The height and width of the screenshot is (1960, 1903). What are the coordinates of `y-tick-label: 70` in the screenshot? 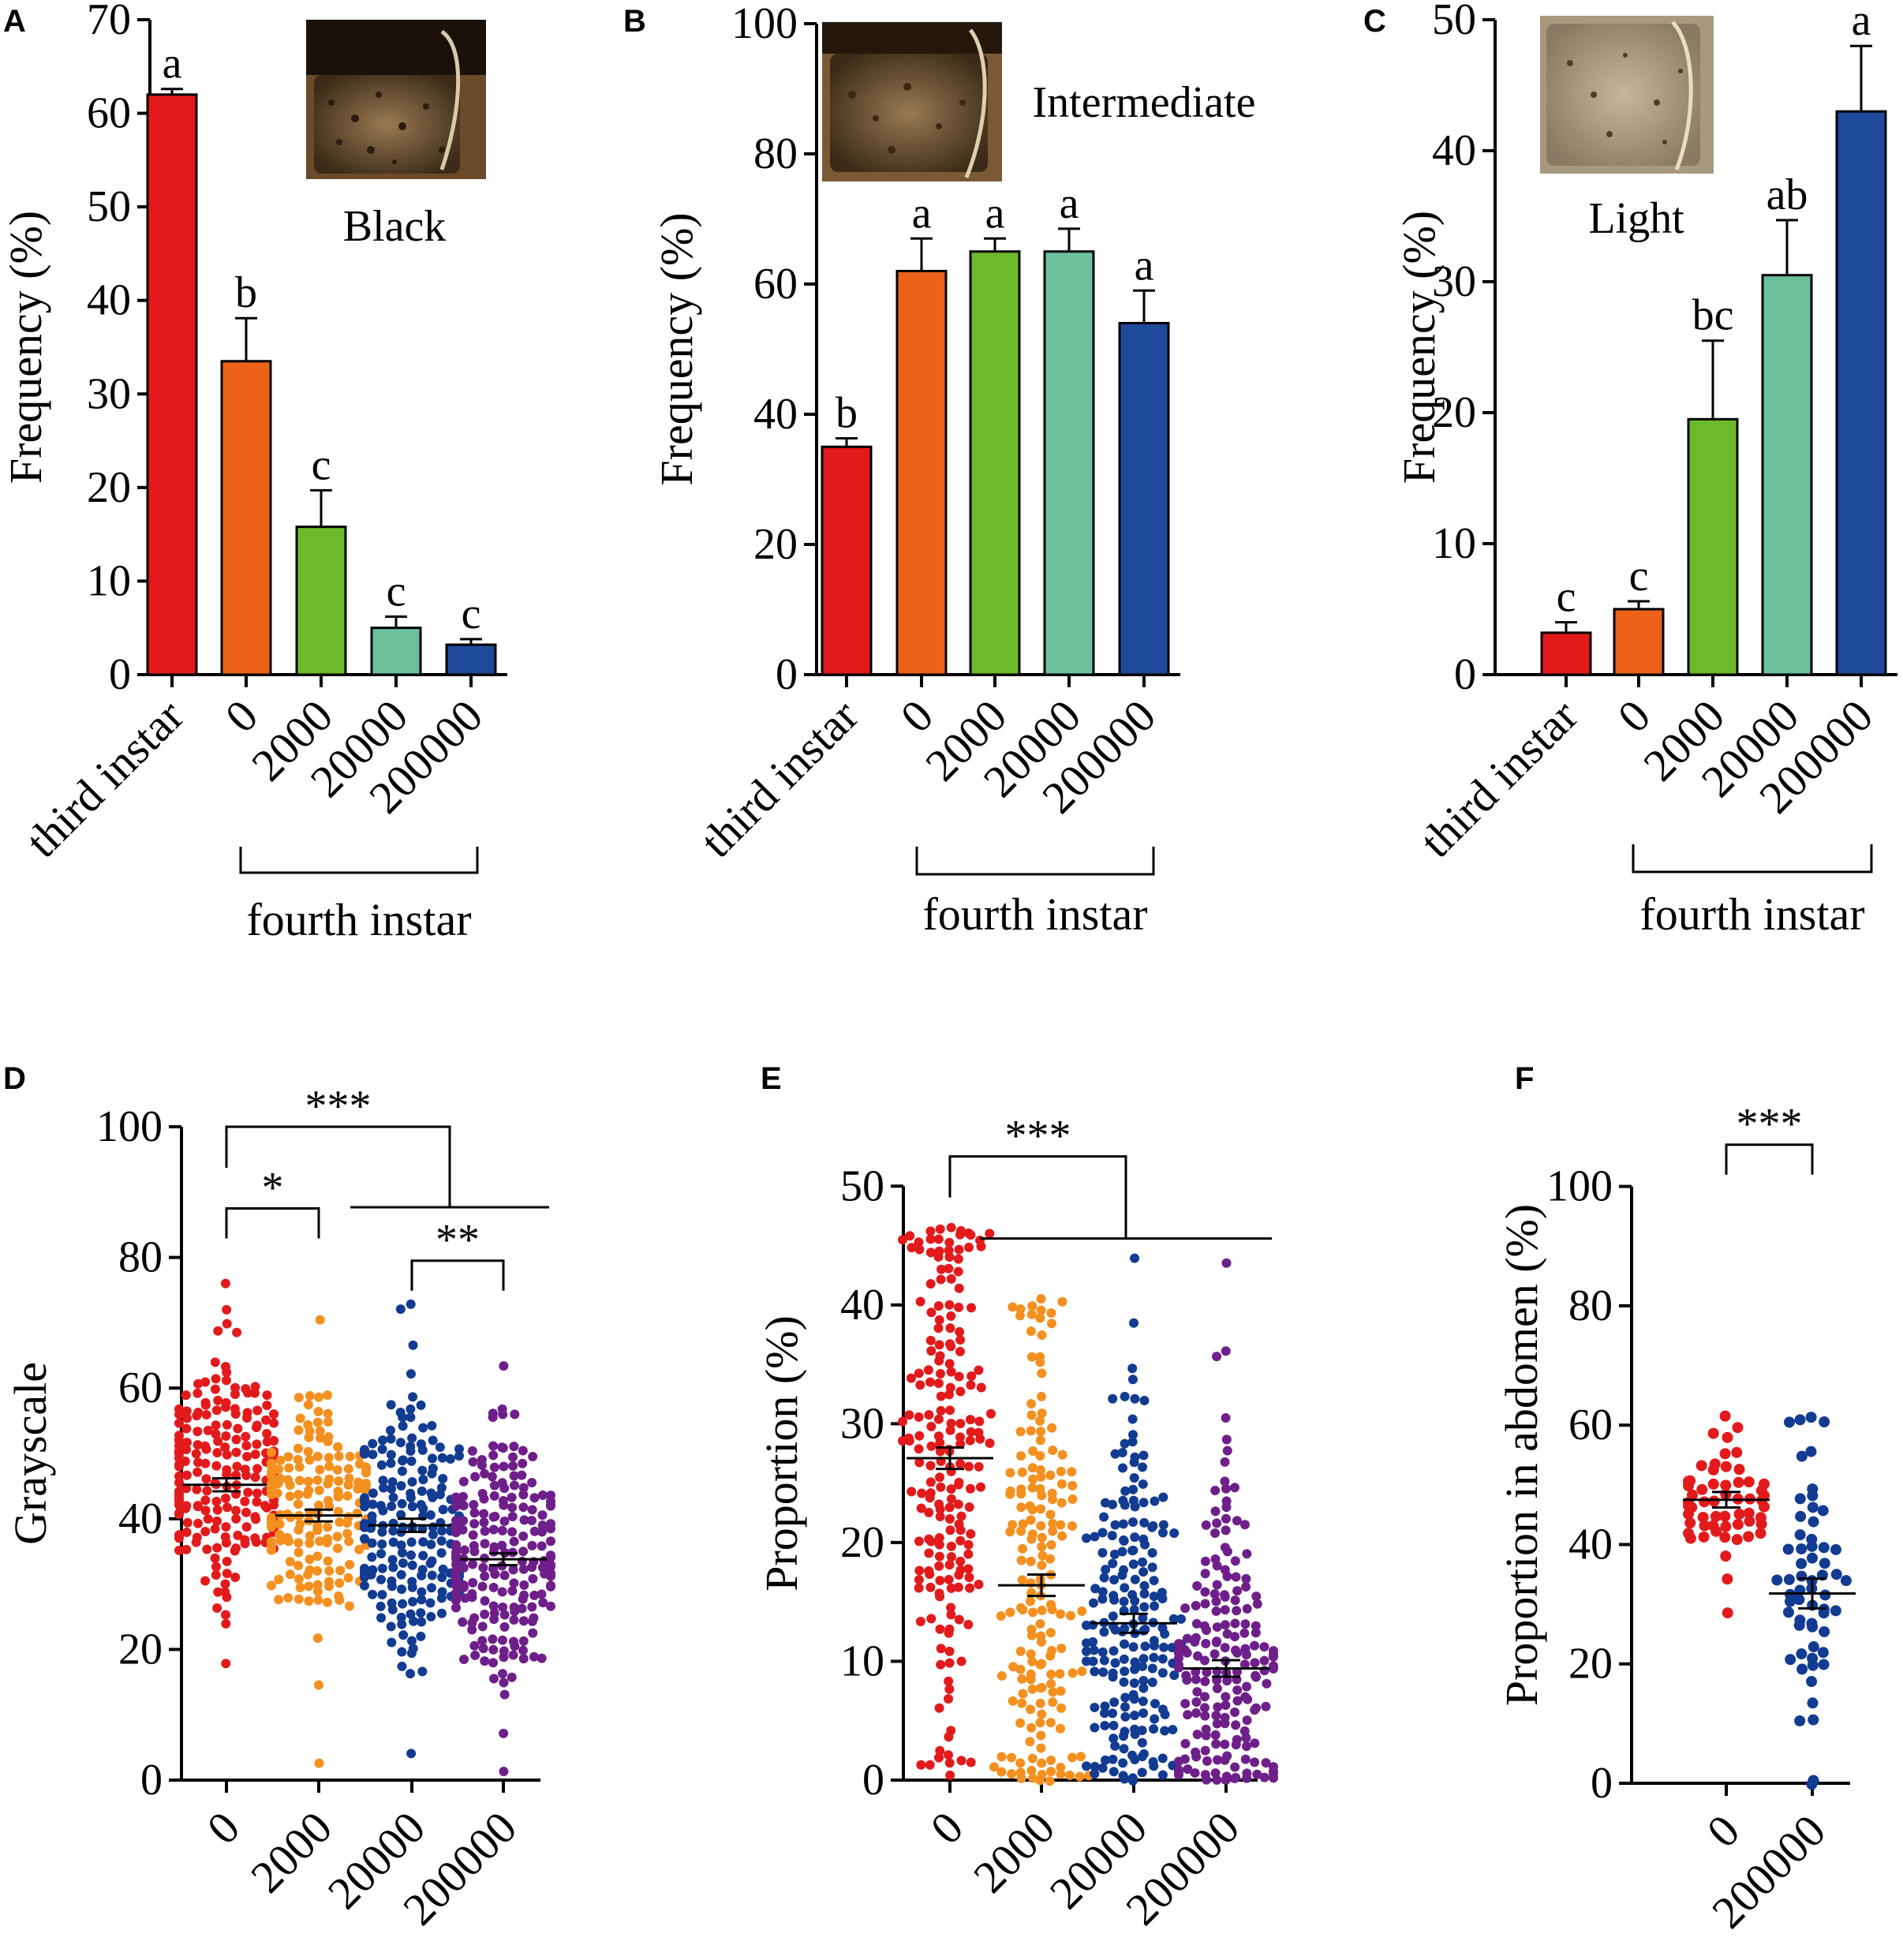 It's located at (109, 22).